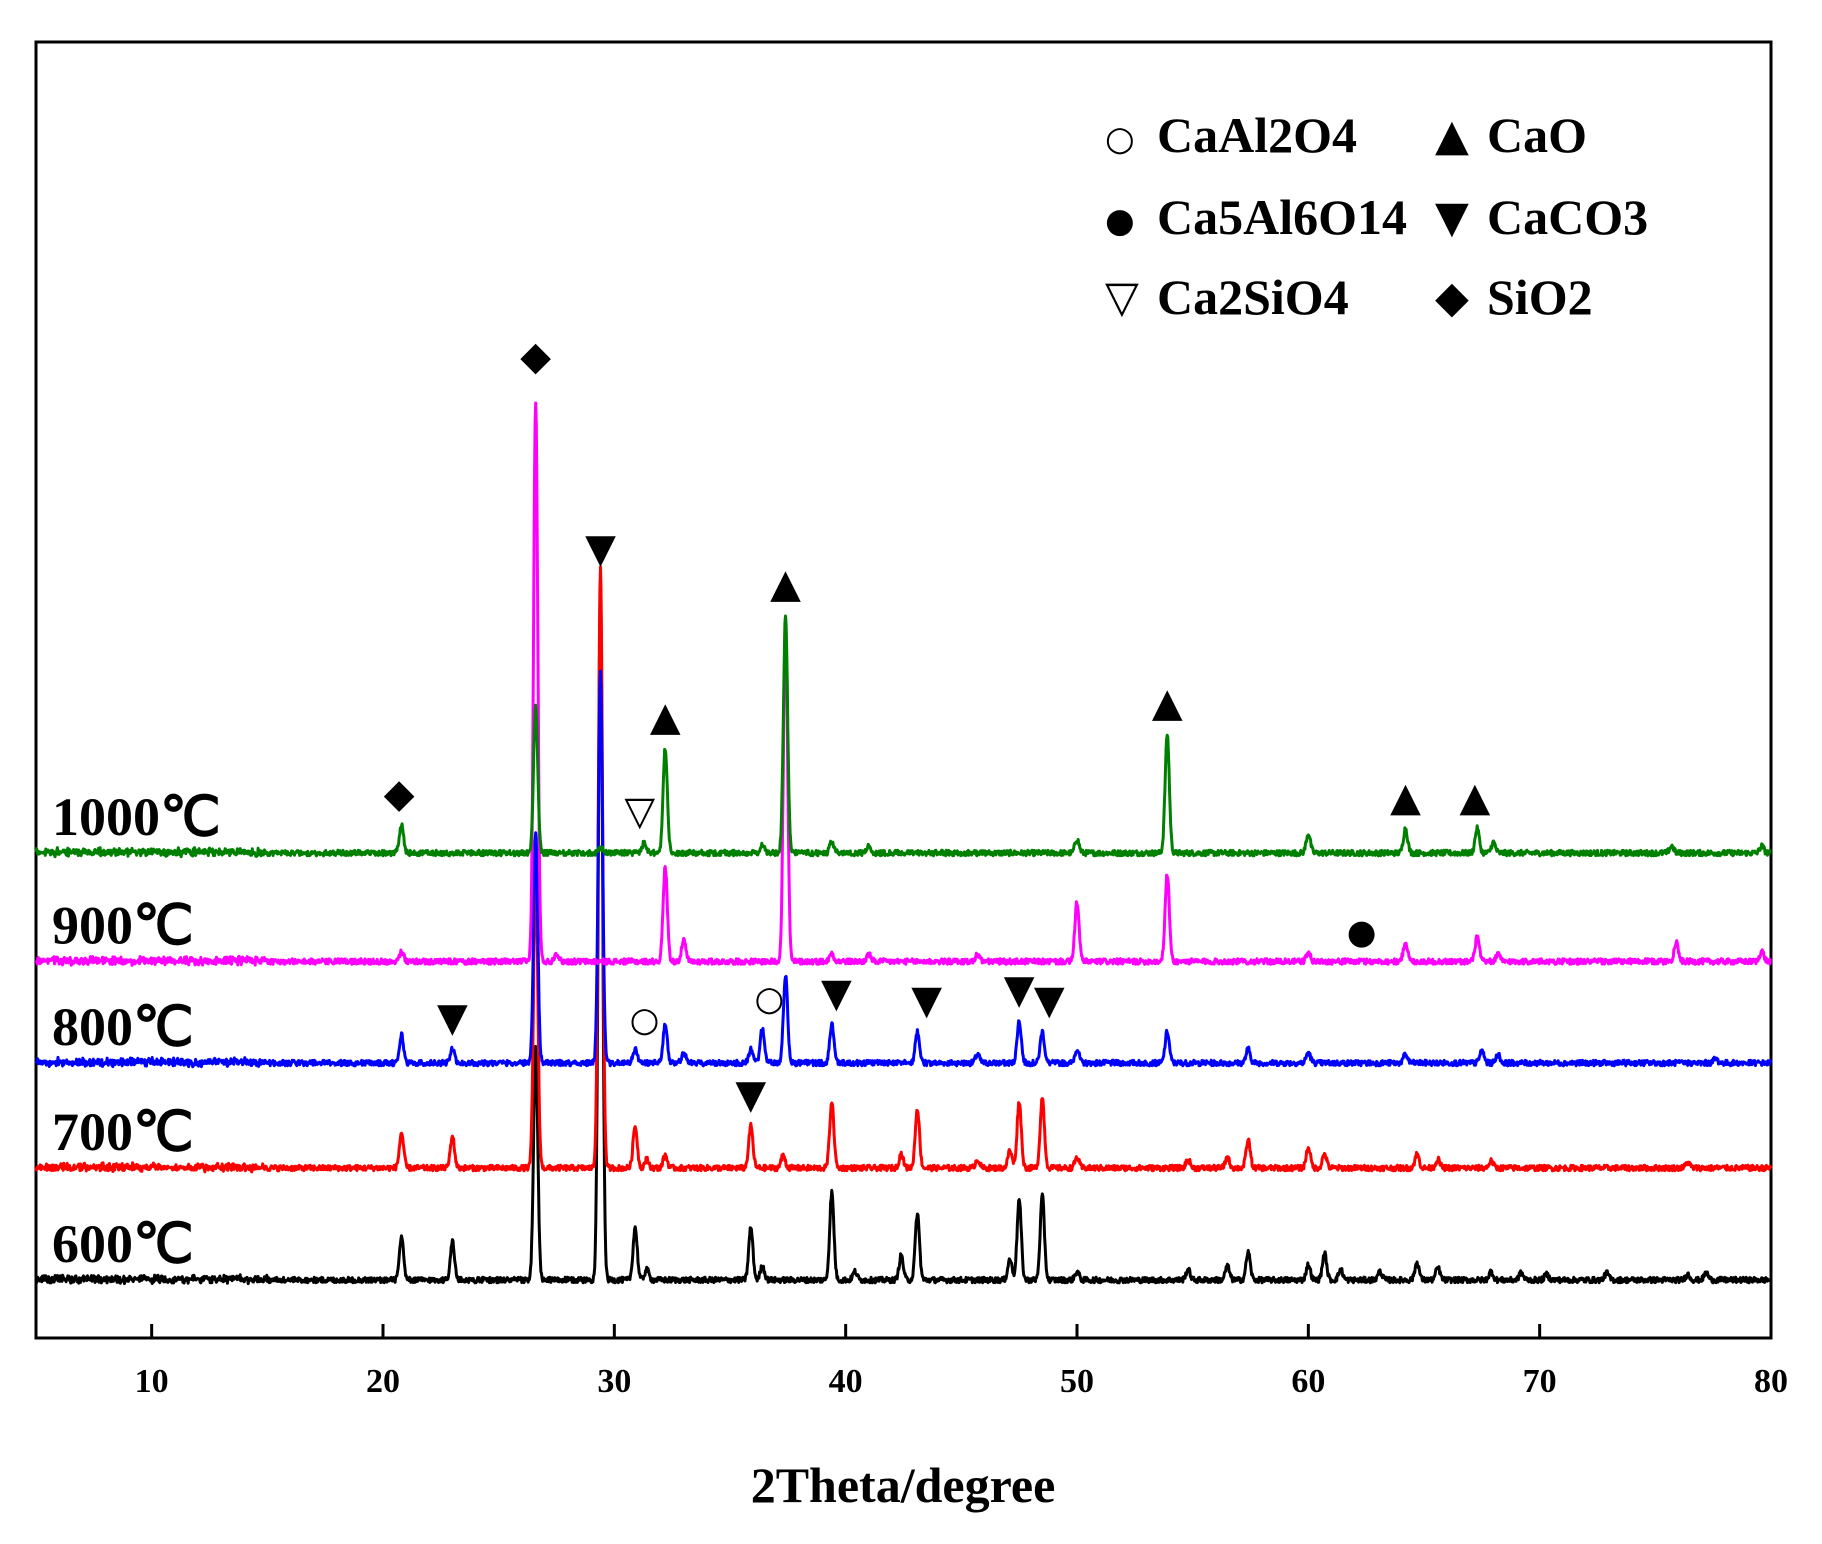  What do you see at coordinates (123, 926) in the screenshot?
I see `series-label-900℃: 900℃` at bounding box center [123, 926].